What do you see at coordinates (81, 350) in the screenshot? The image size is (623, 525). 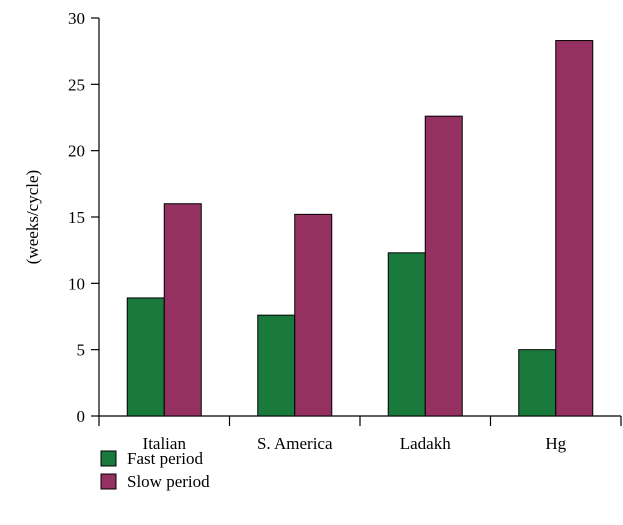 I see `y-tick-label: 5` at bounding box center [81, 350].